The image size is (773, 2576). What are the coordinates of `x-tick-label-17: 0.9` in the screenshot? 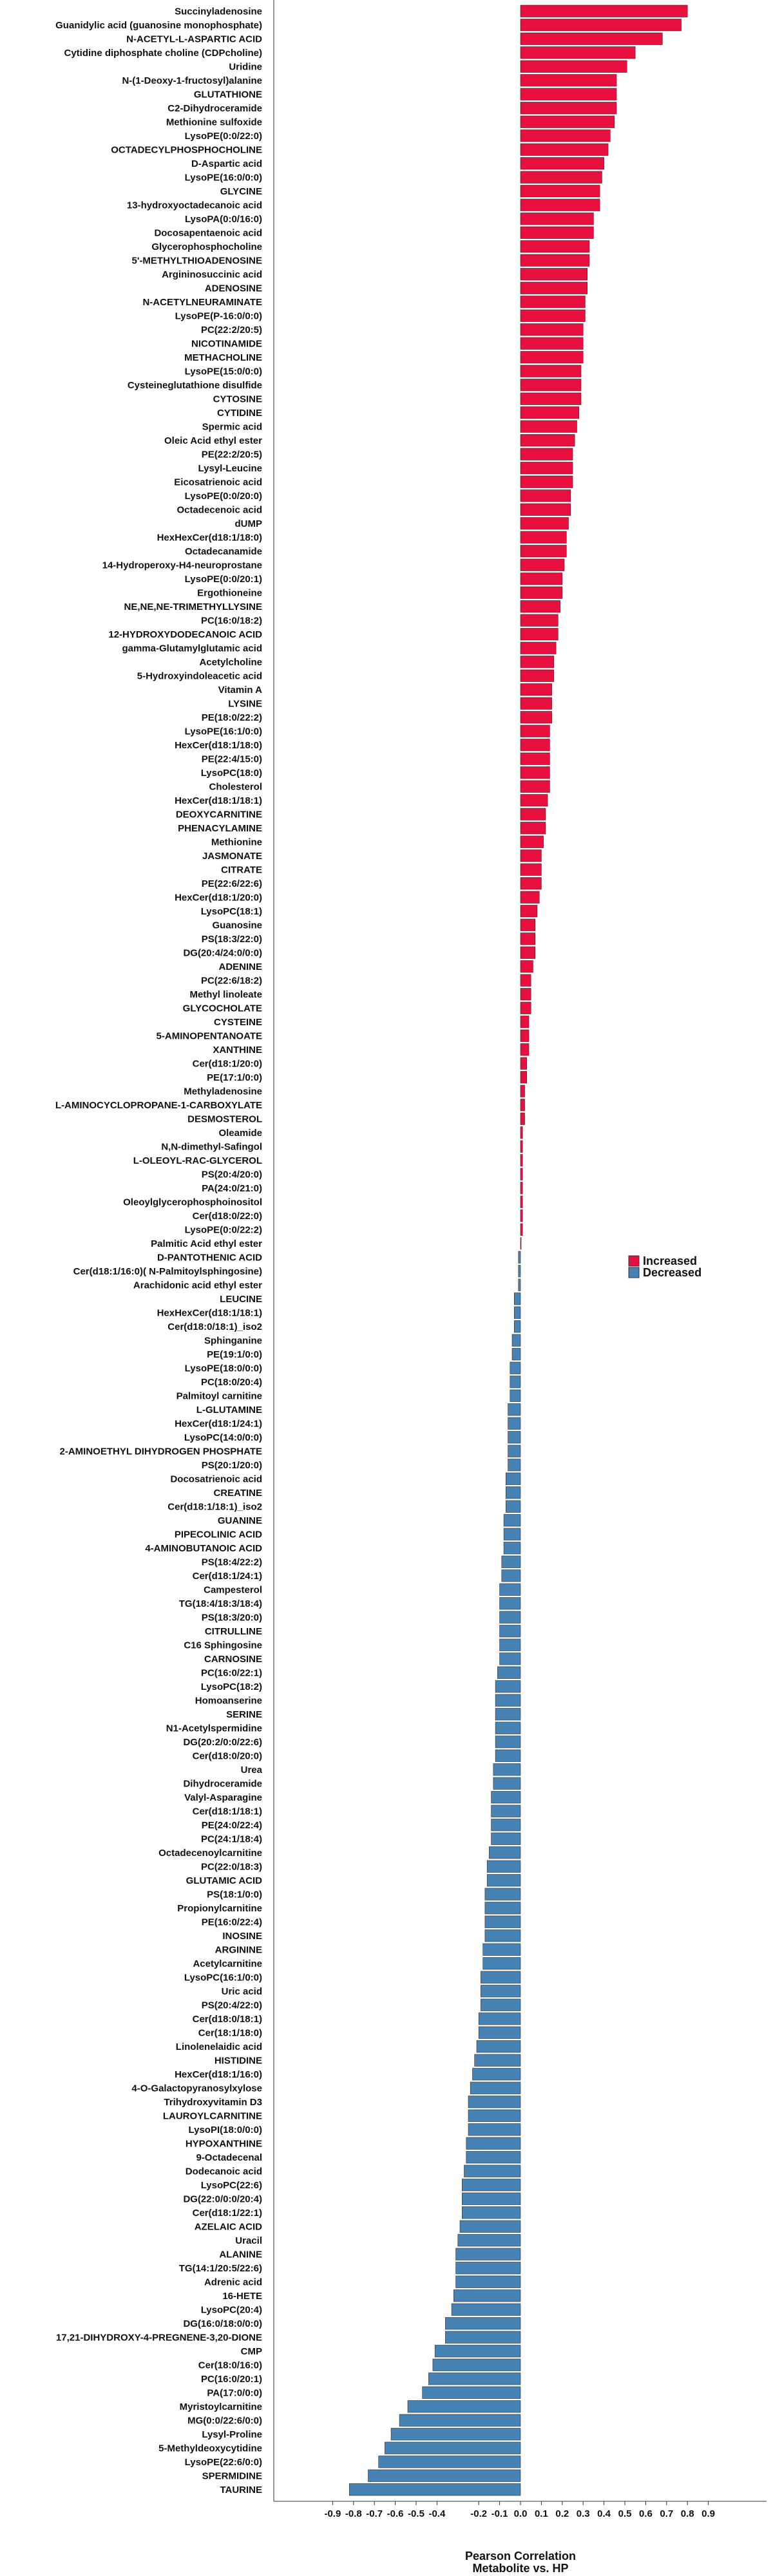 It's located at (708, 2514).